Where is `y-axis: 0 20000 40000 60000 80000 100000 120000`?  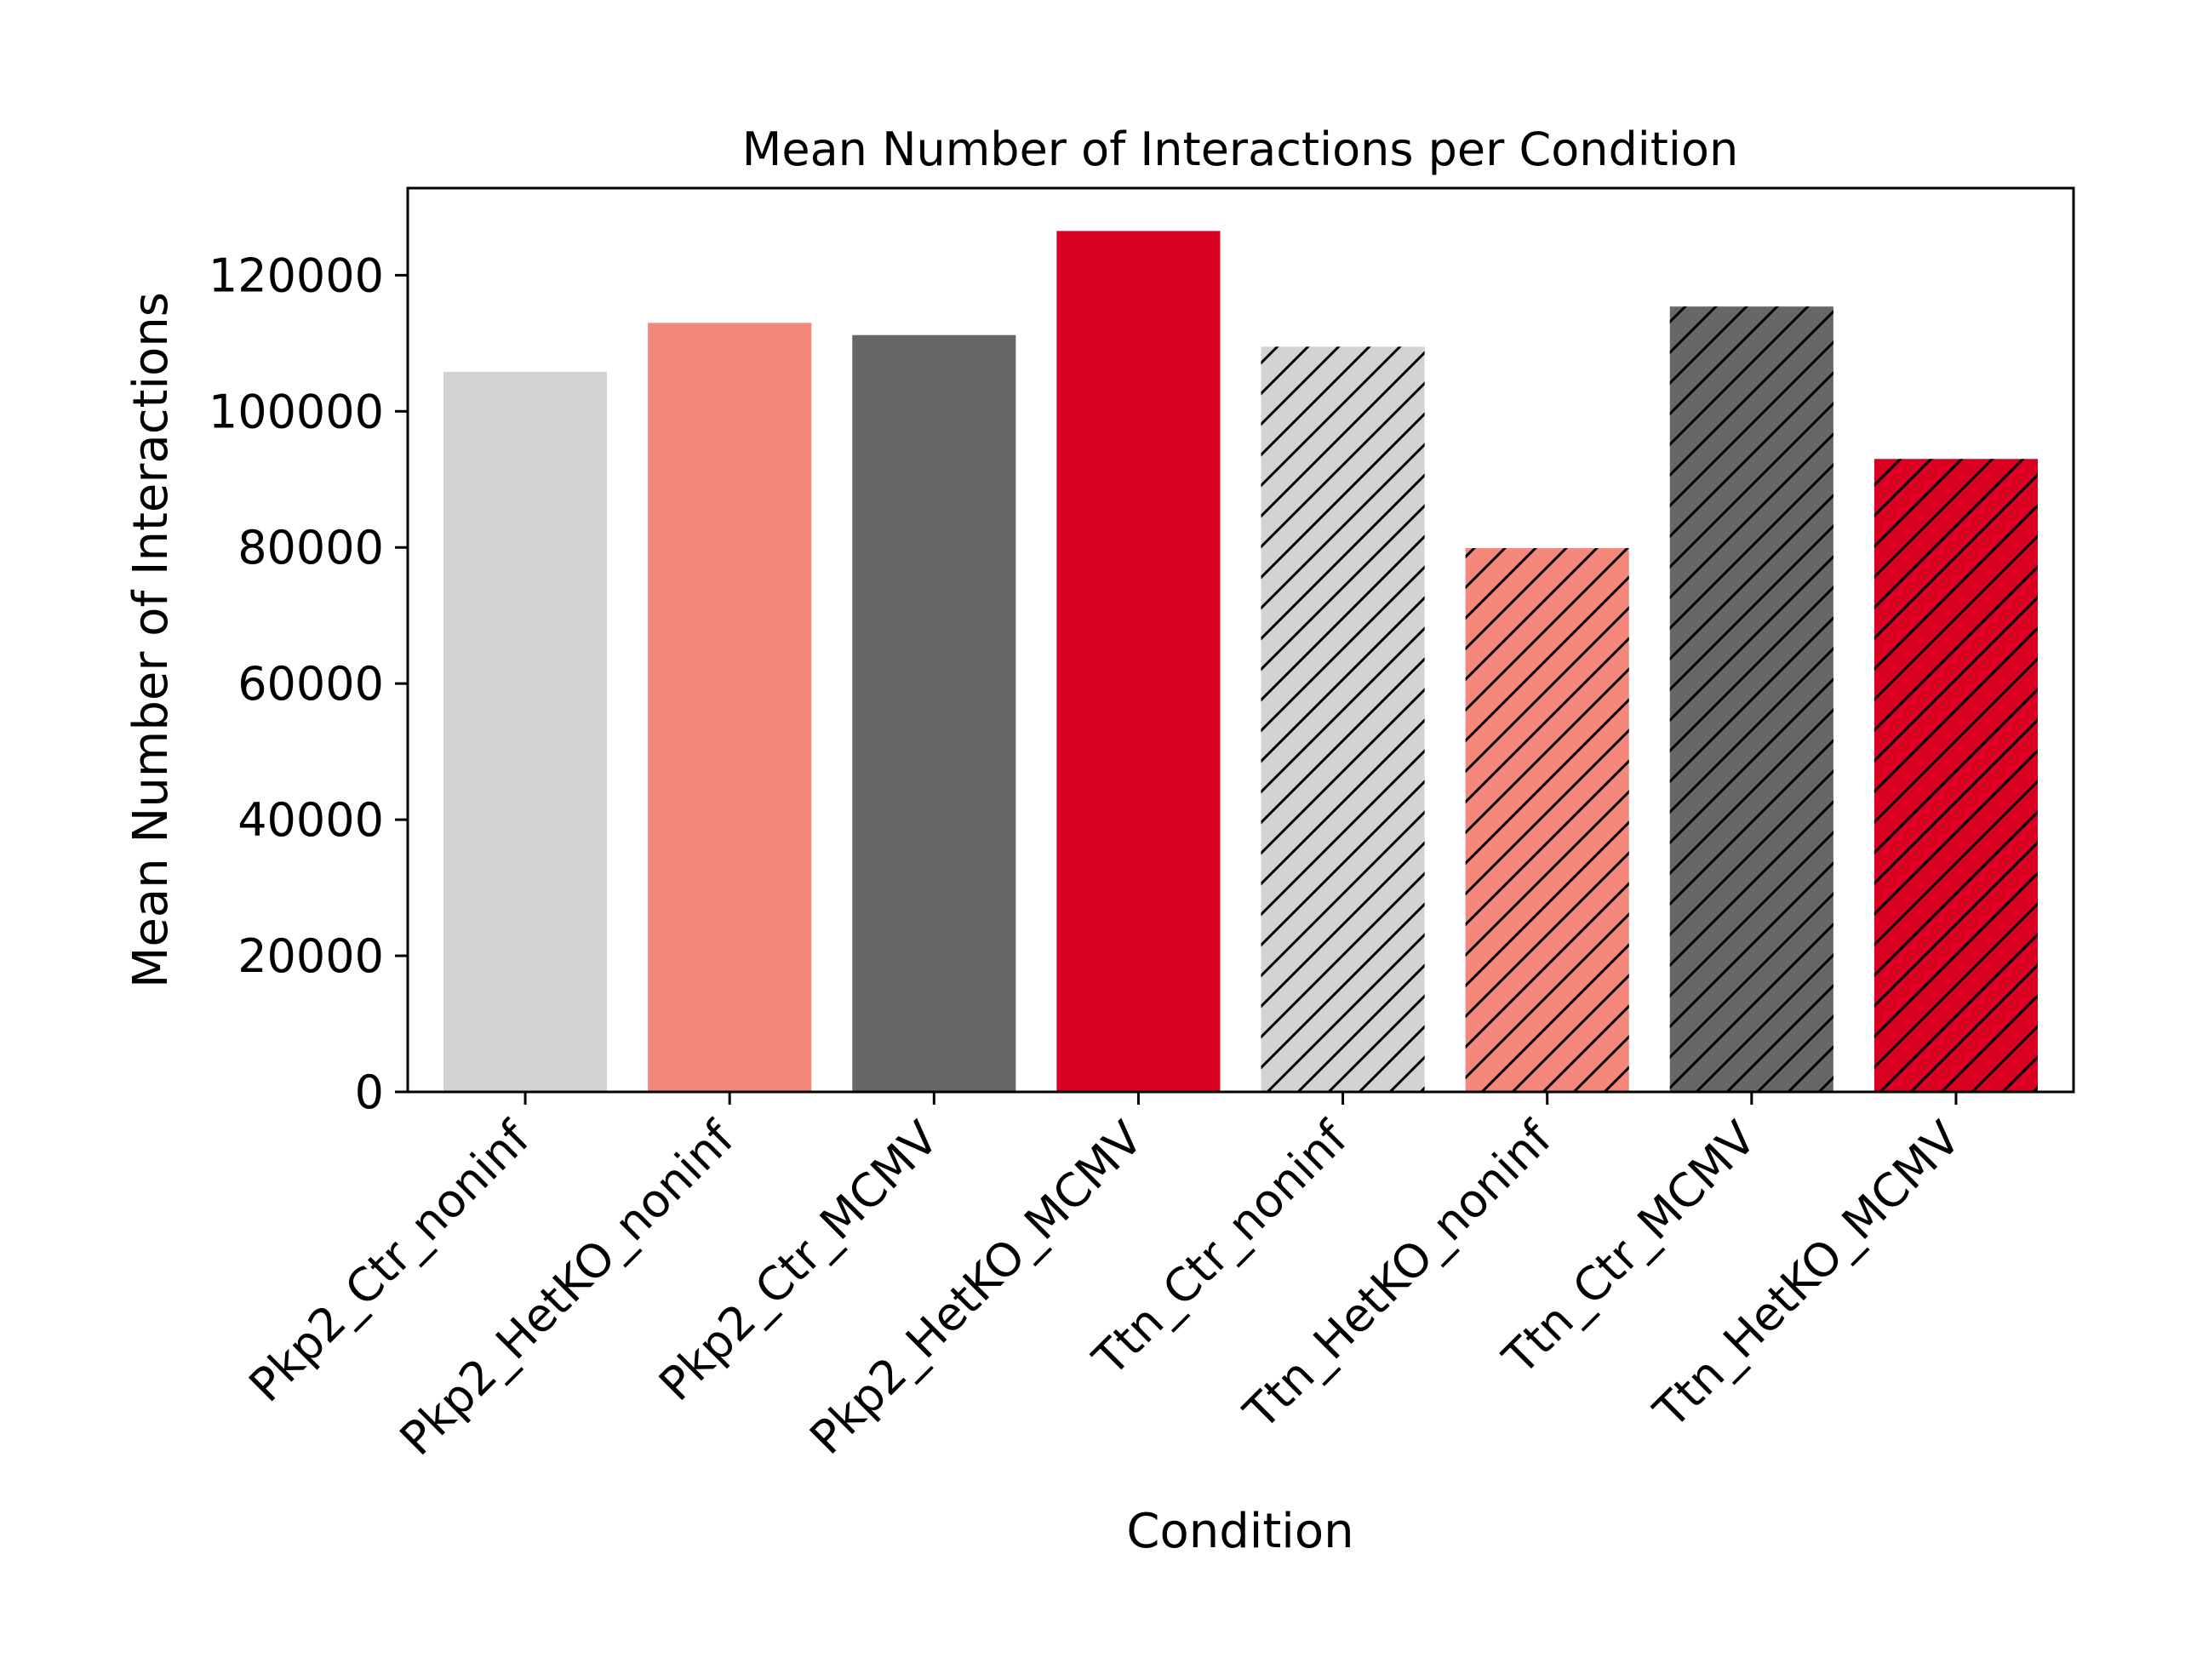
y-axis: 0 20000 40000 60000 80000 100000 120000 is located at coordinates (308, 684).